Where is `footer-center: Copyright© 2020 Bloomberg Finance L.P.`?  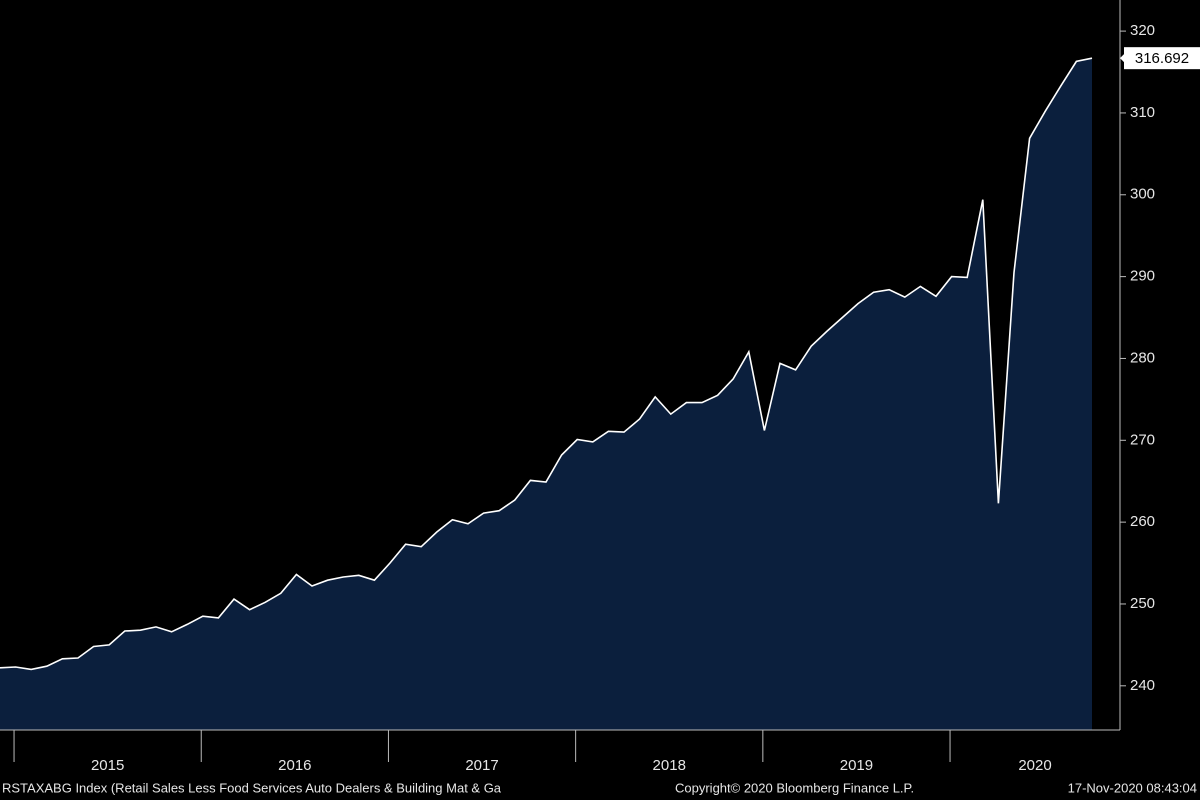
footer-center: Copyright© 2020 Bloomberg Finance L.P. is located at coordinates (794, 787).